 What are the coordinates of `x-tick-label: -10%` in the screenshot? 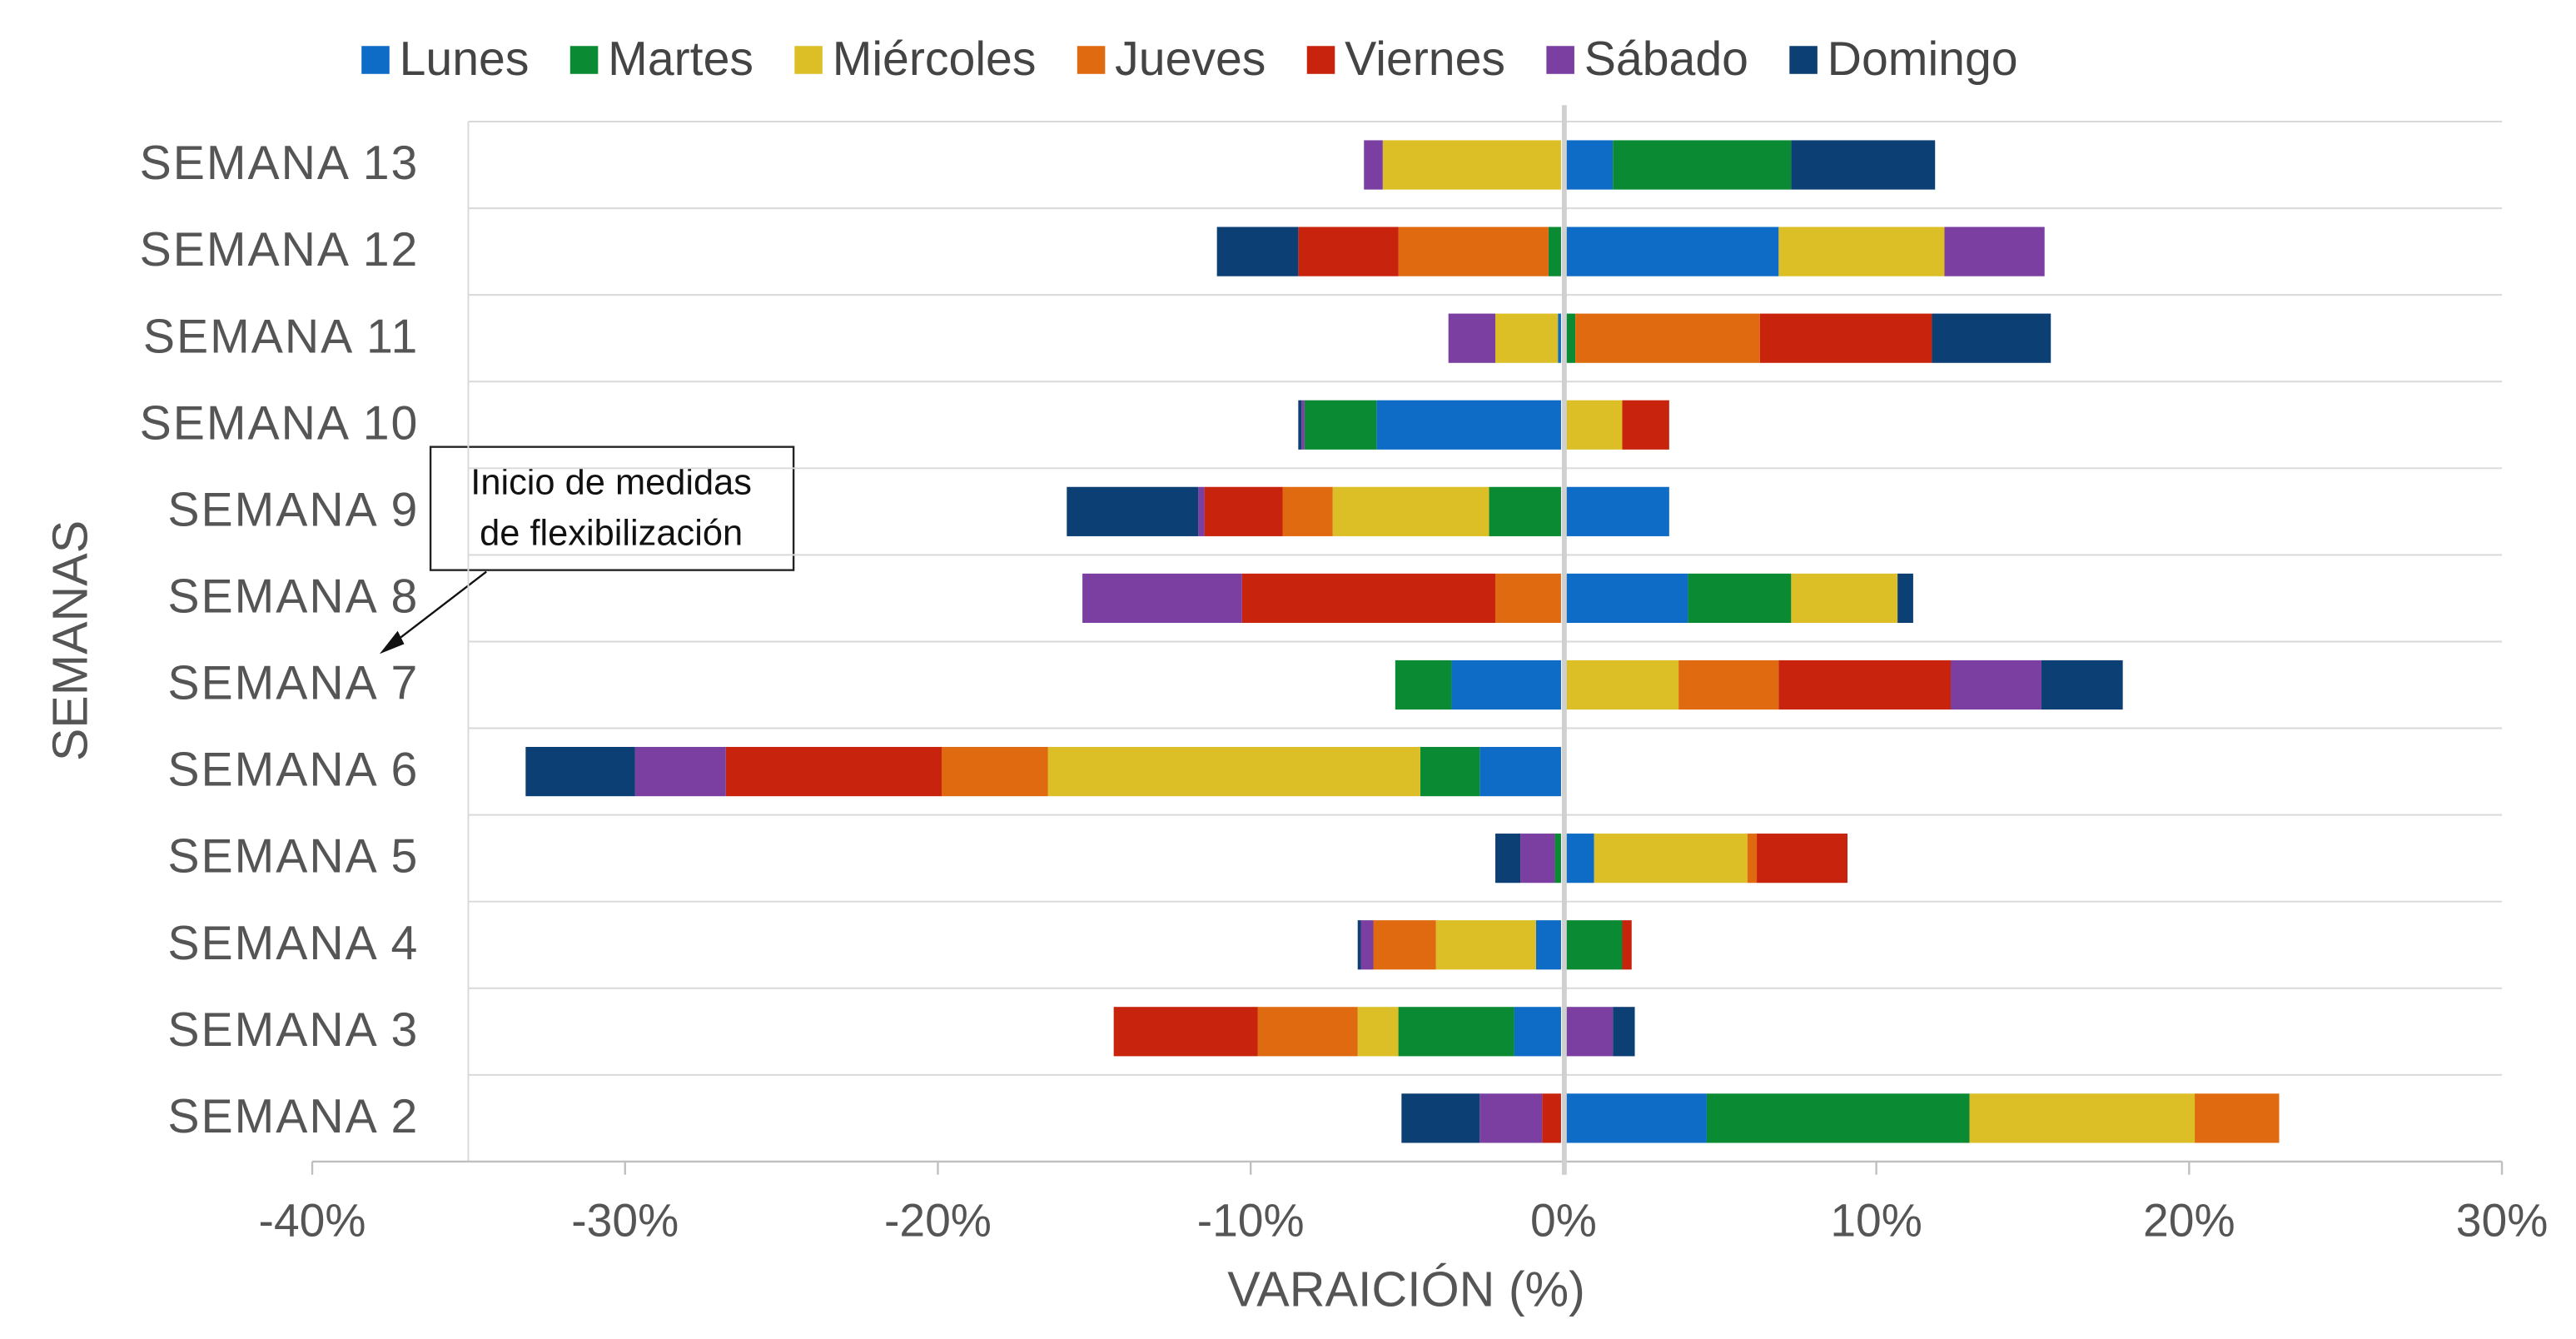 It's located at (1251, 1220).